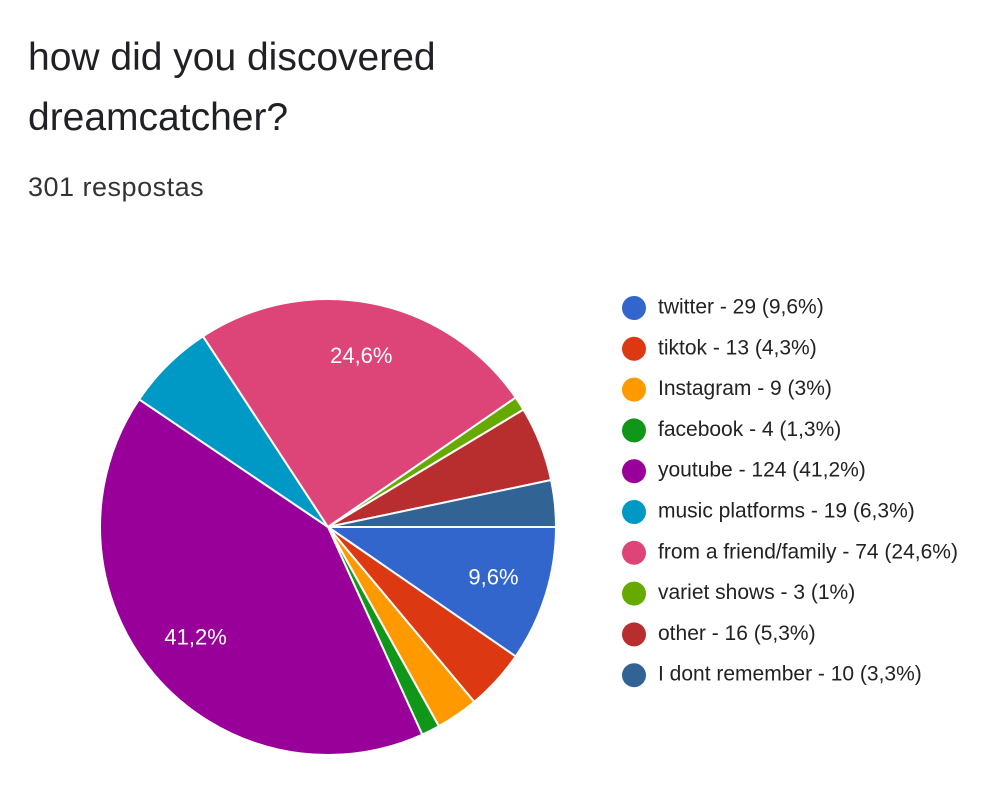 Image resolution: width=1000 pixels, height=806 pixels. Describe the element at coordinates (745, 388) in the screenshot. I see `legend-label: Instagram - 9 (3%)` at that location.